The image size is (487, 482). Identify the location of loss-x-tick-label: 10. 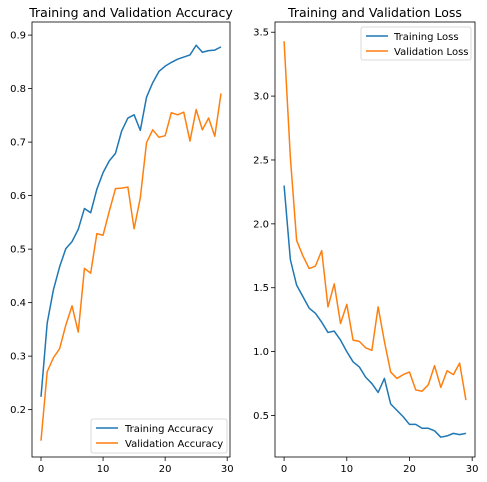
(346, 469).